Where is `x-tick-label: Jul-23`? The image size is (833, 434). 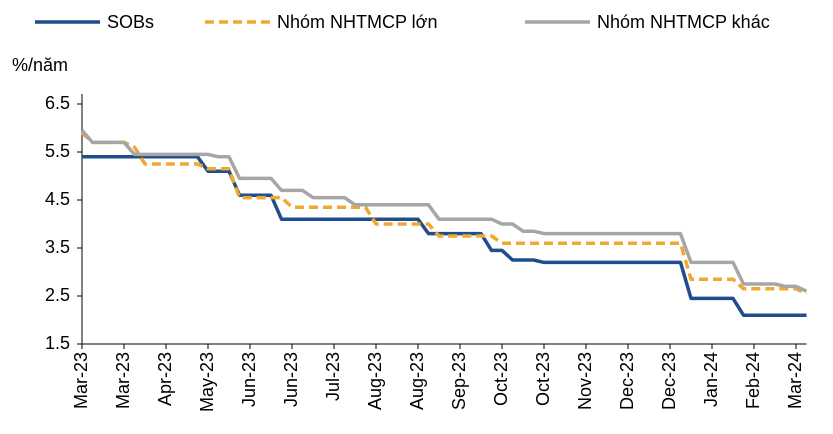 x-tick-label: Jul-23 is located at coordinates (333, 376).